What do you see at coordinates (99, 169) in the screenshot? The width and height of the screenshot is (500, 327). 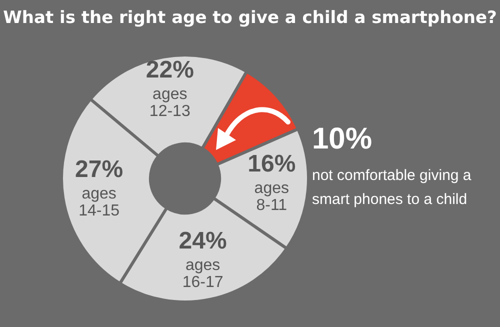 I see `data-label: 27%` at bounding box center [99, 169].